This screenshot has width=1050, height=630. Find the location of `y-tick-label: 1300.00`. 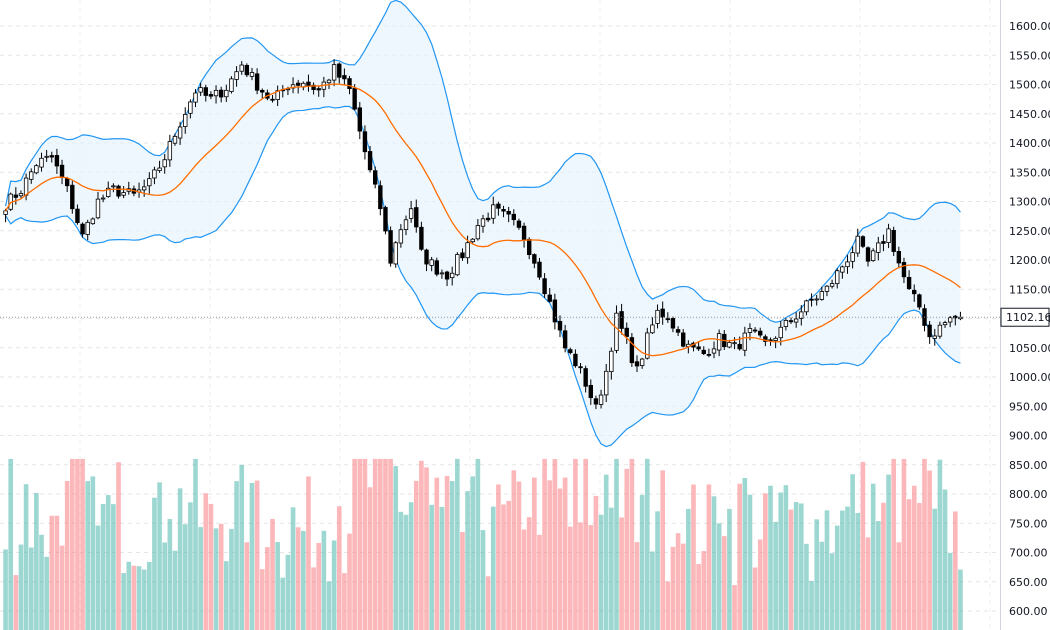

y-tick-label: 1300.00 is located at coordinates (1029, 202).